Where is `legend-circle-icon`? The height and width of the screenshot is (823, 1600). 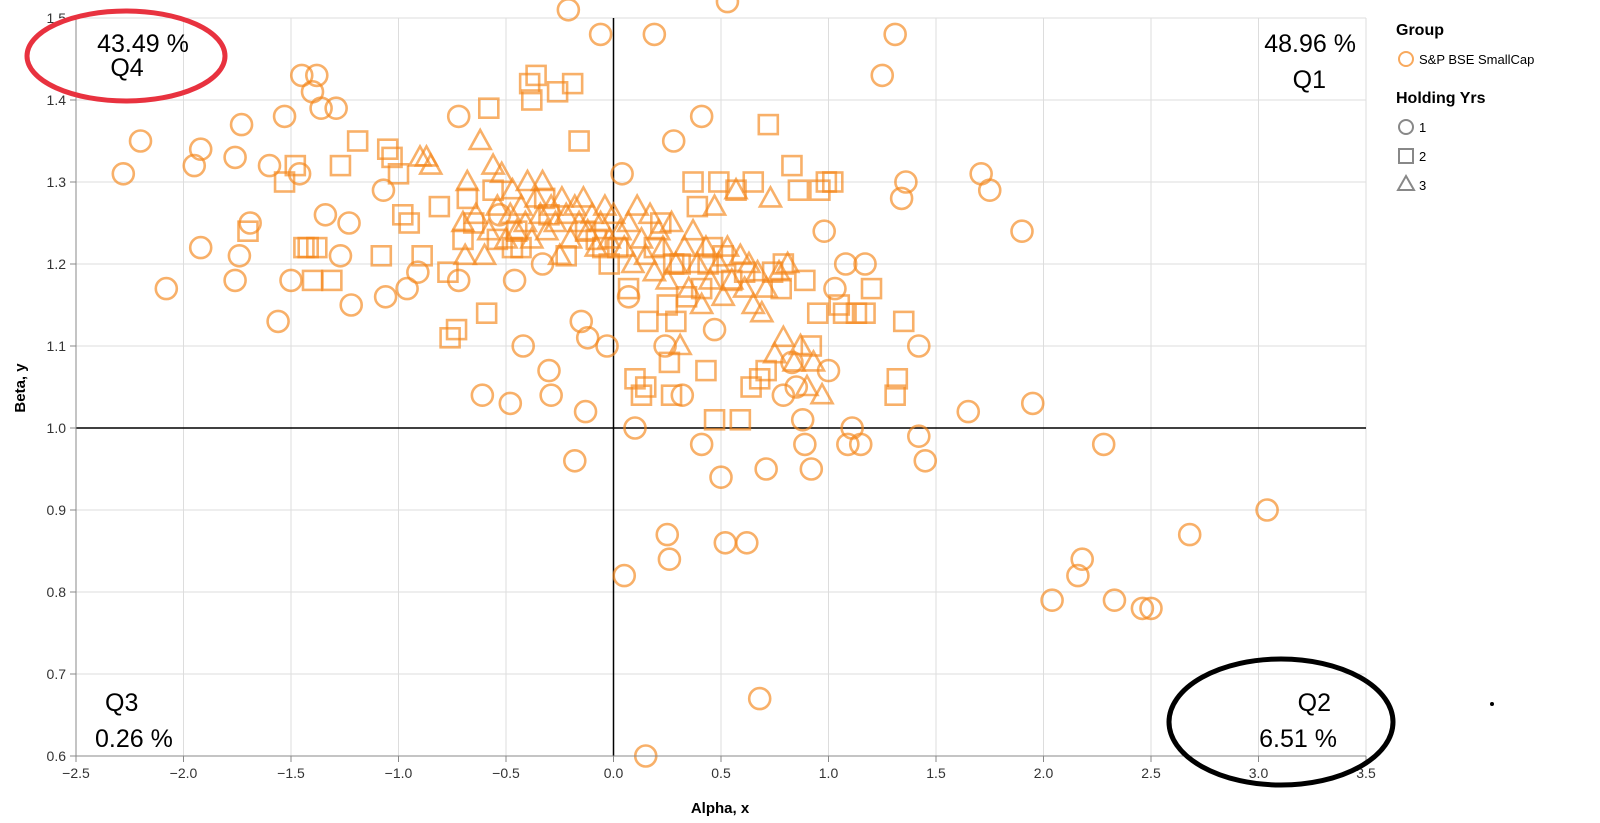
legend-circle-icon is located at coordinates (1406, 127).